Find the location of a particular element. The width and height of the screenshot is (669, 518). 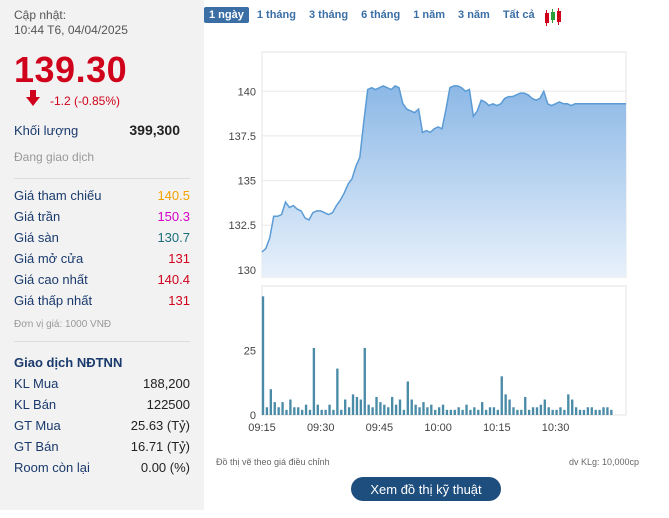

price-row: Giá sàn 130.7 is located at coordinates (102, 237).